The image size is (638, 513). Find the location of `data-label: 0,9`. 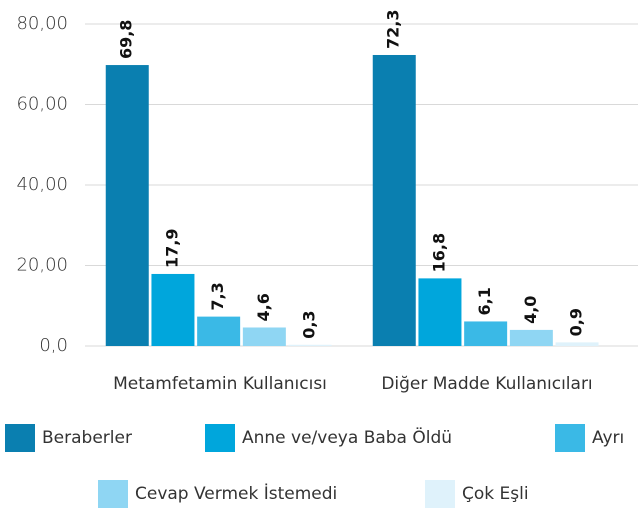

data-label: 0,9 is located at coordinates (576, 322).